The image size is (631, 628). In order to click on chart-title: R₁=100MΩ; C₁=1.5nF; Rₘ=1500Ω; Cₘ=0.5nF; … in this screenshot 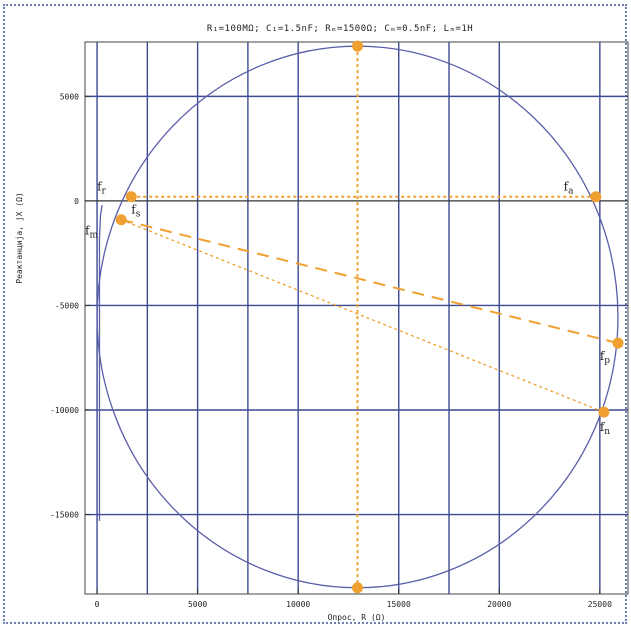, I will do `click(340, 29)`.